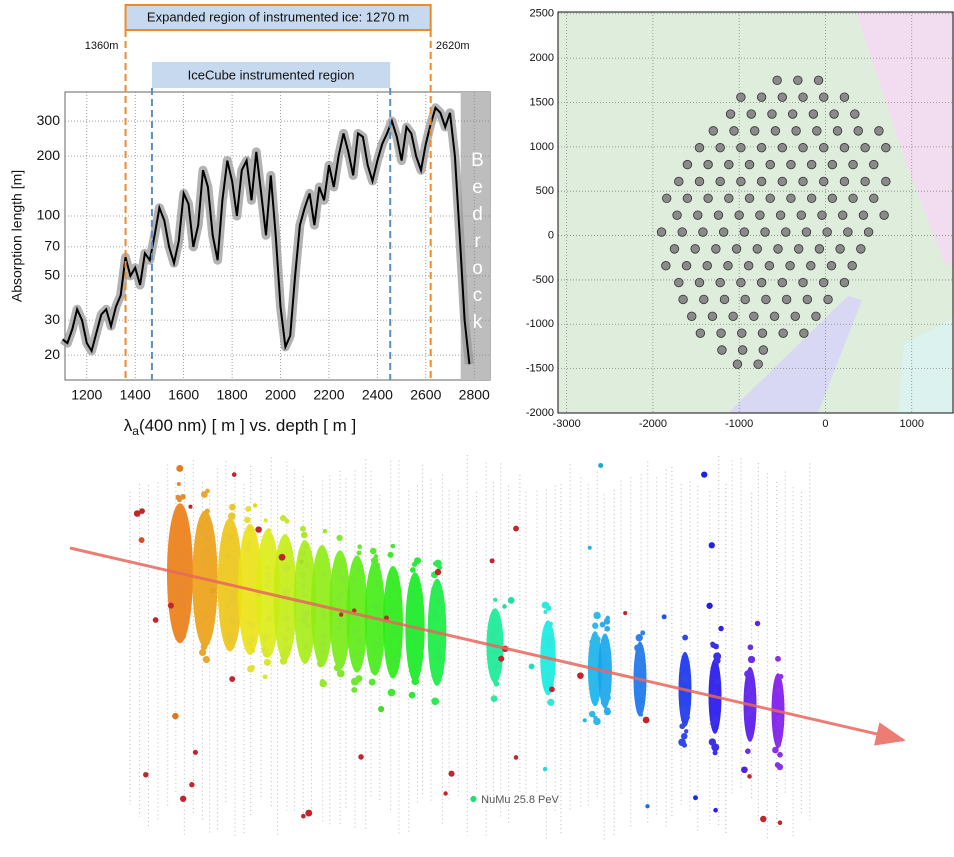 This screenshot has width=954, height=857. What do you see at coordinates (52, 319) in the screenshot?
I see `y-tick-label: 30` at bounding box center [52, 319].